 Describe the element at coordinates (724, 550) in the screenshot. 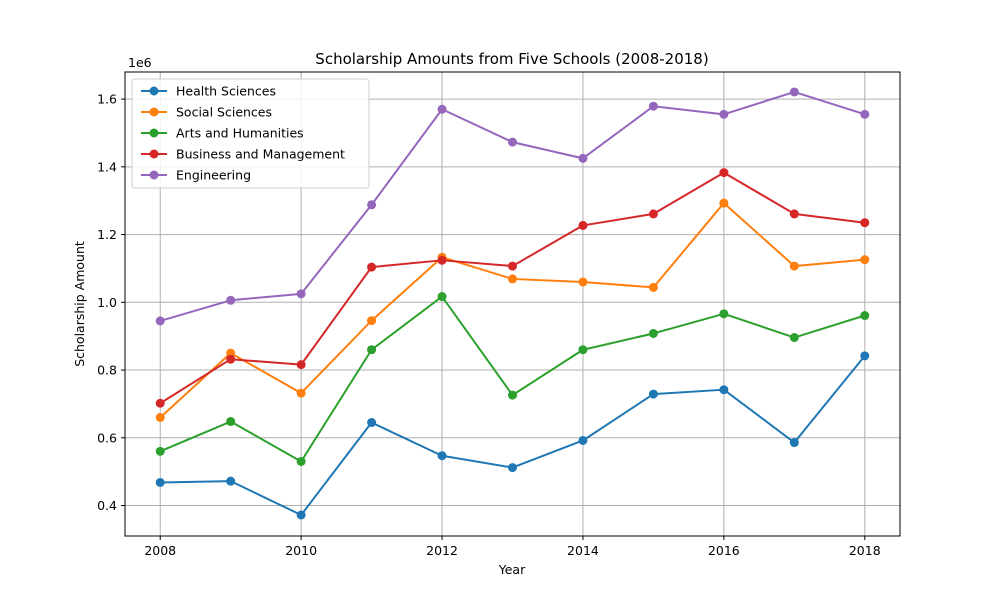

I see `x-tick-label: 2016` at that location.